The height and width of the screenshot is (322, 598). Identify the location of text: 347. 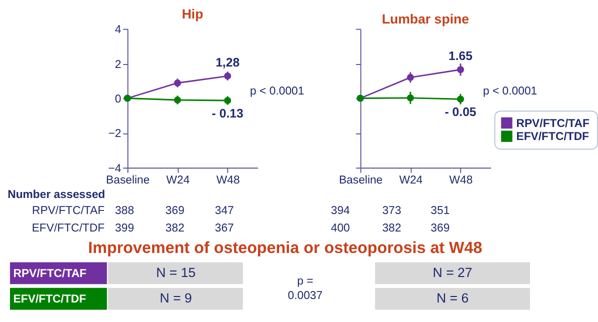
(224, 211).